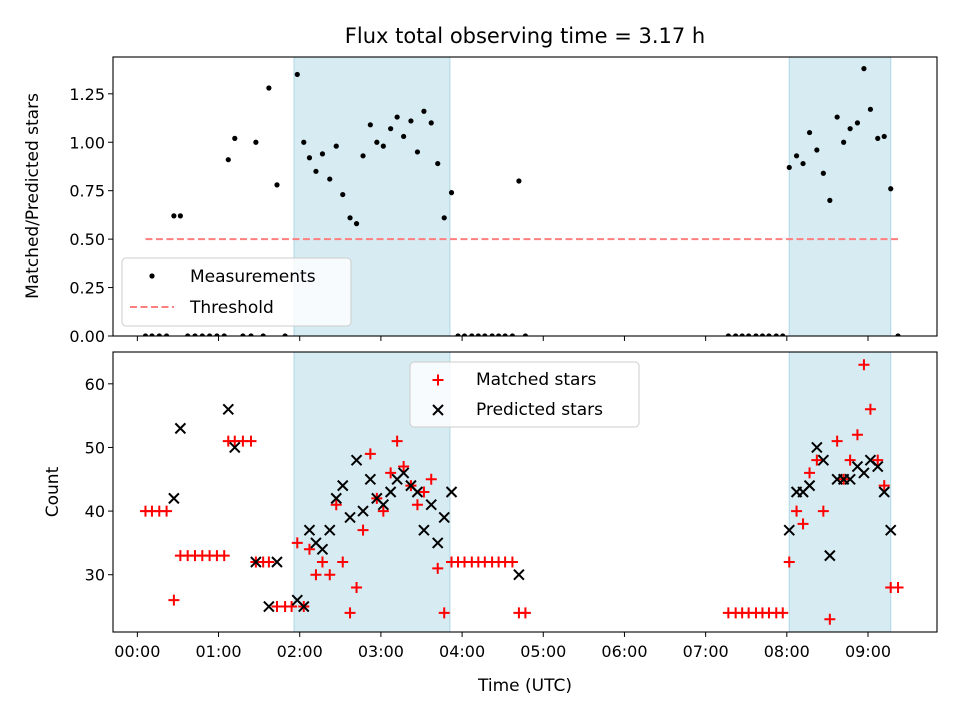 This screenshot has height=720, width=960. Describe the element at coordinates (462, 651) in the screenshot. I see `x-tick-label: 04:00` at that location.